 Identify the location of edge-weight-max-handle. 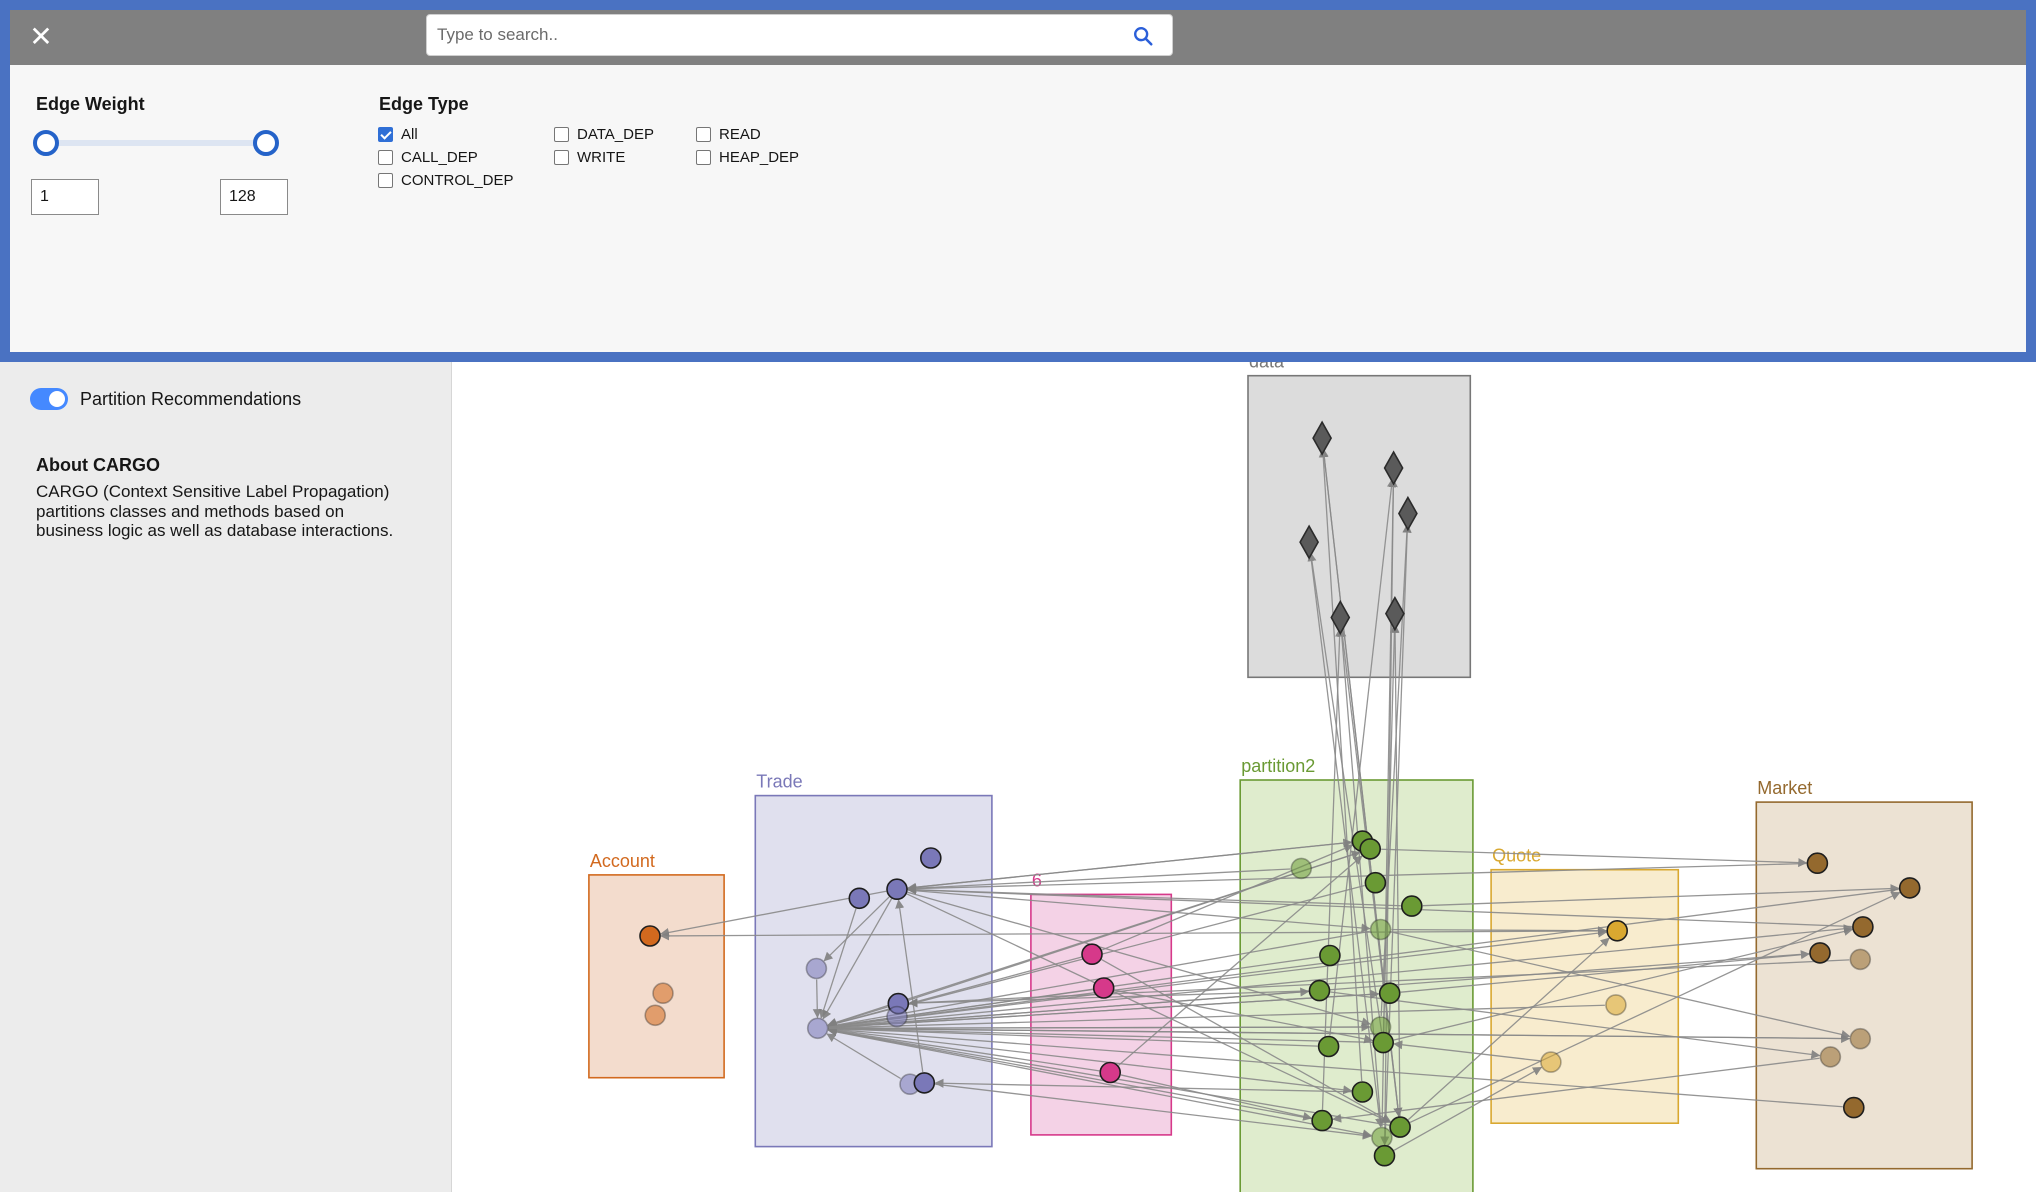
(266, 143).